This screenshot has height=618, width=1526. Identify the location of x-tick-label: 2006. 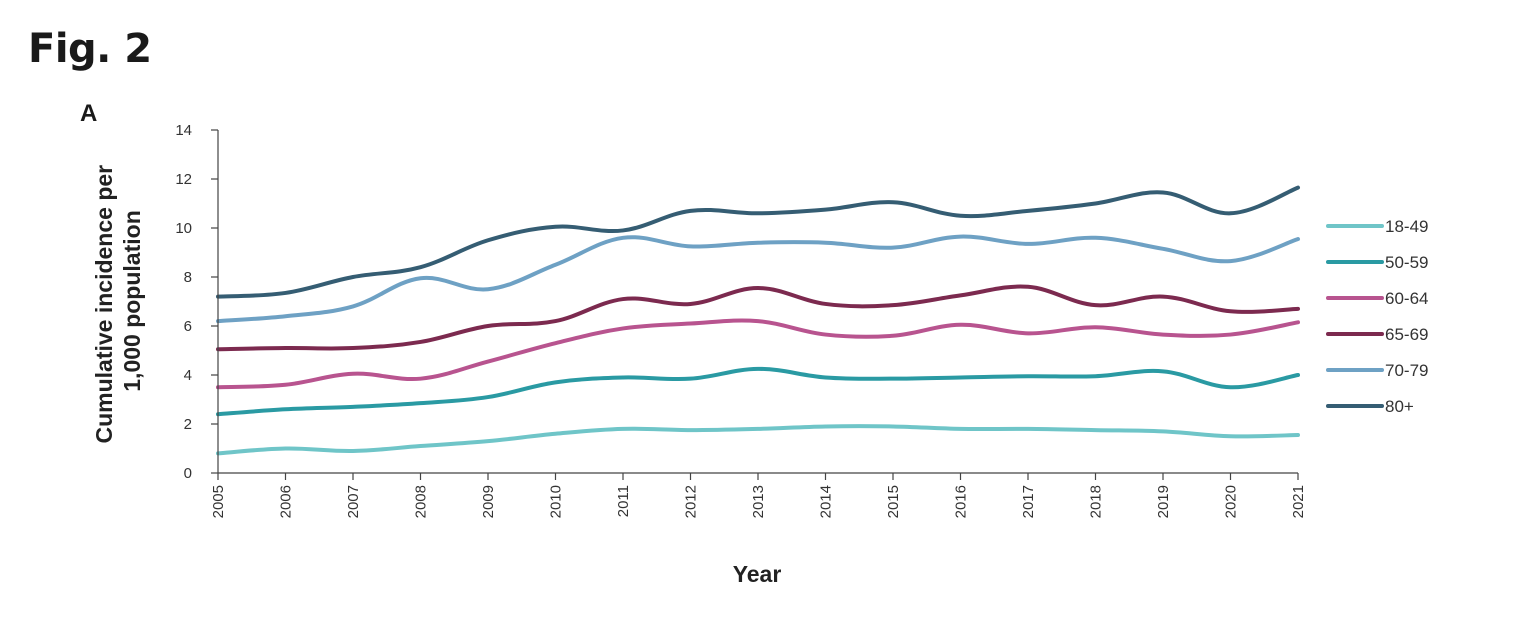
(286, 501).